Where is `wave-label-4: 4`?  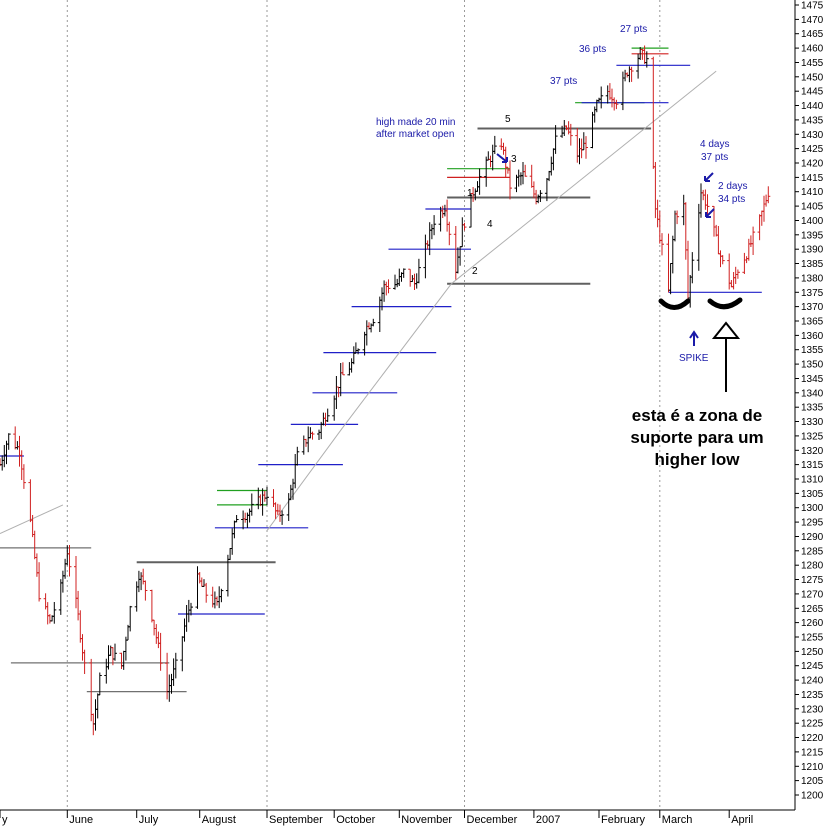
wave-label-4: 4 is located at coordinates (490, 224).